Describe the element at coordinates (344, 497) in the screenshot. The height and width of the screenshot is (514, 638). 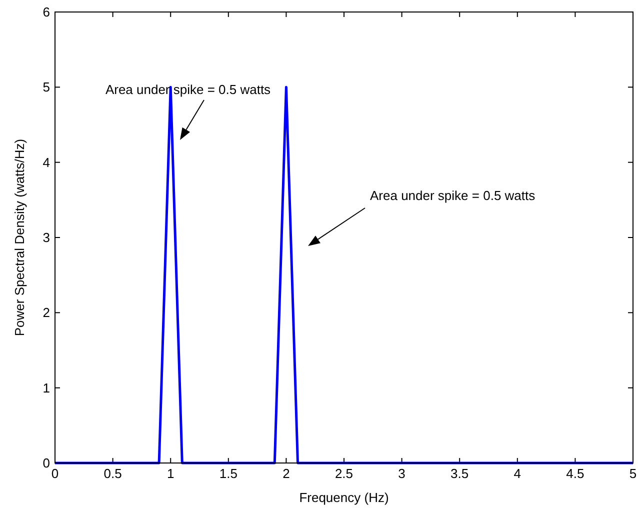
I see `x-axis-title: Frequency (Hz)` at that location.